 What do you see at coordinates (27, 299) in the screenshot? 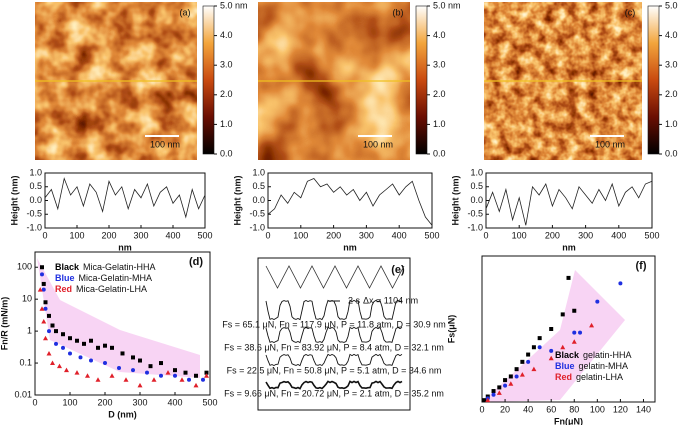
I see `y-tick-label: 10` at bounding box center [27, 299].